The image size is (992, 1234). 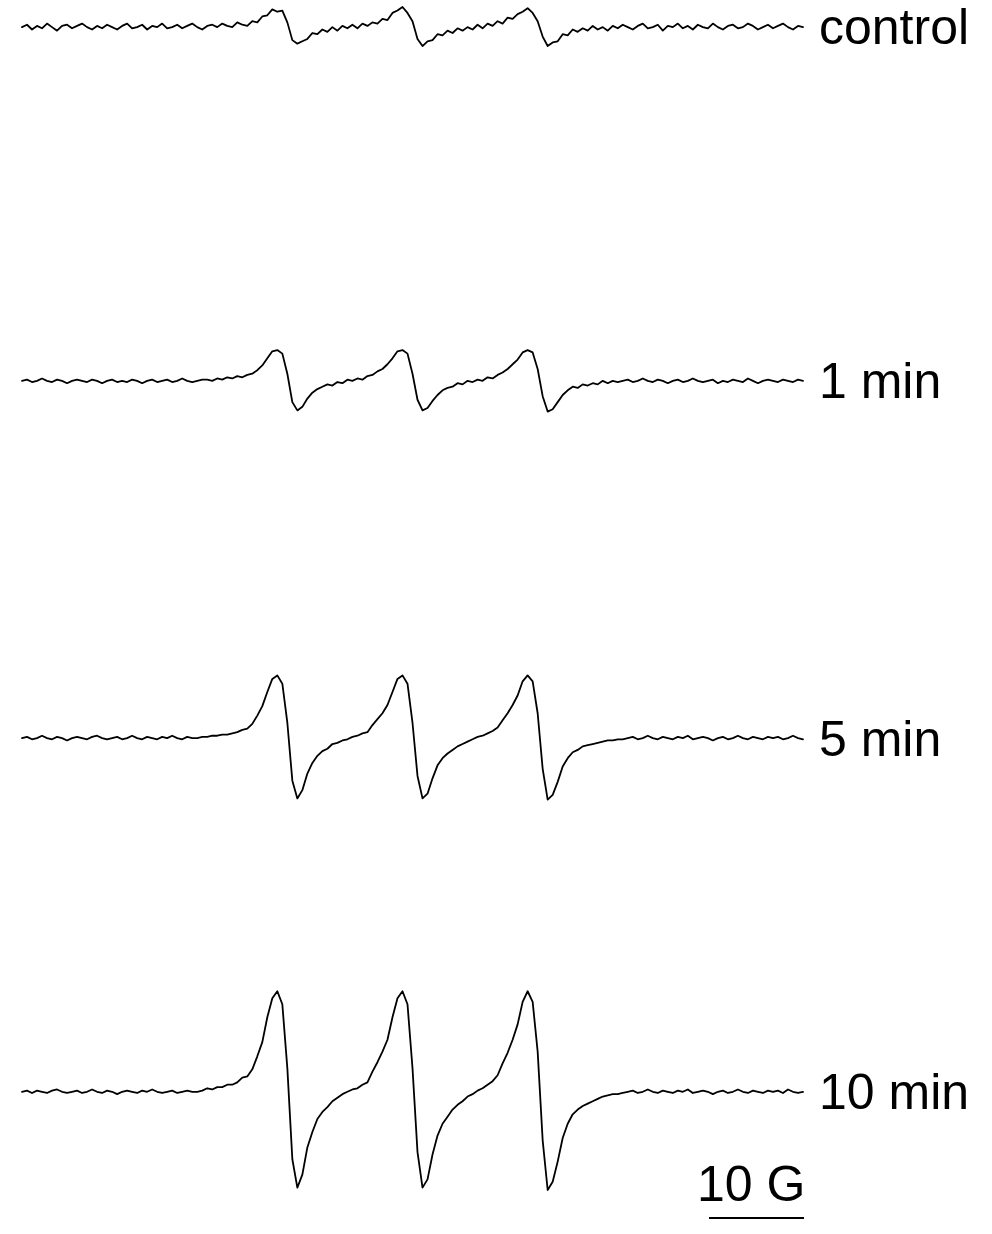 What do you see at coordinates (880, 739) in the screenshot?
I see `series-label: 5 min` at bounding box center [880, 739].